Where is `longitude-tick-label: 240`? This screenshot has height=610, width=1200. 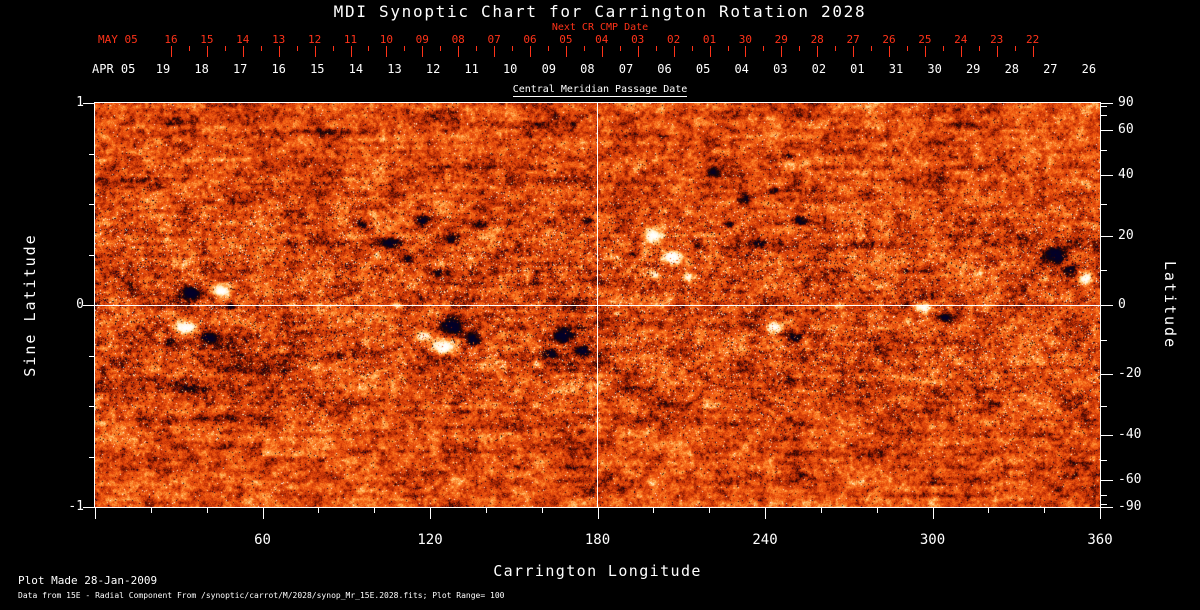 longitude-tick-label: 240 is located at coordinates (765, 540).